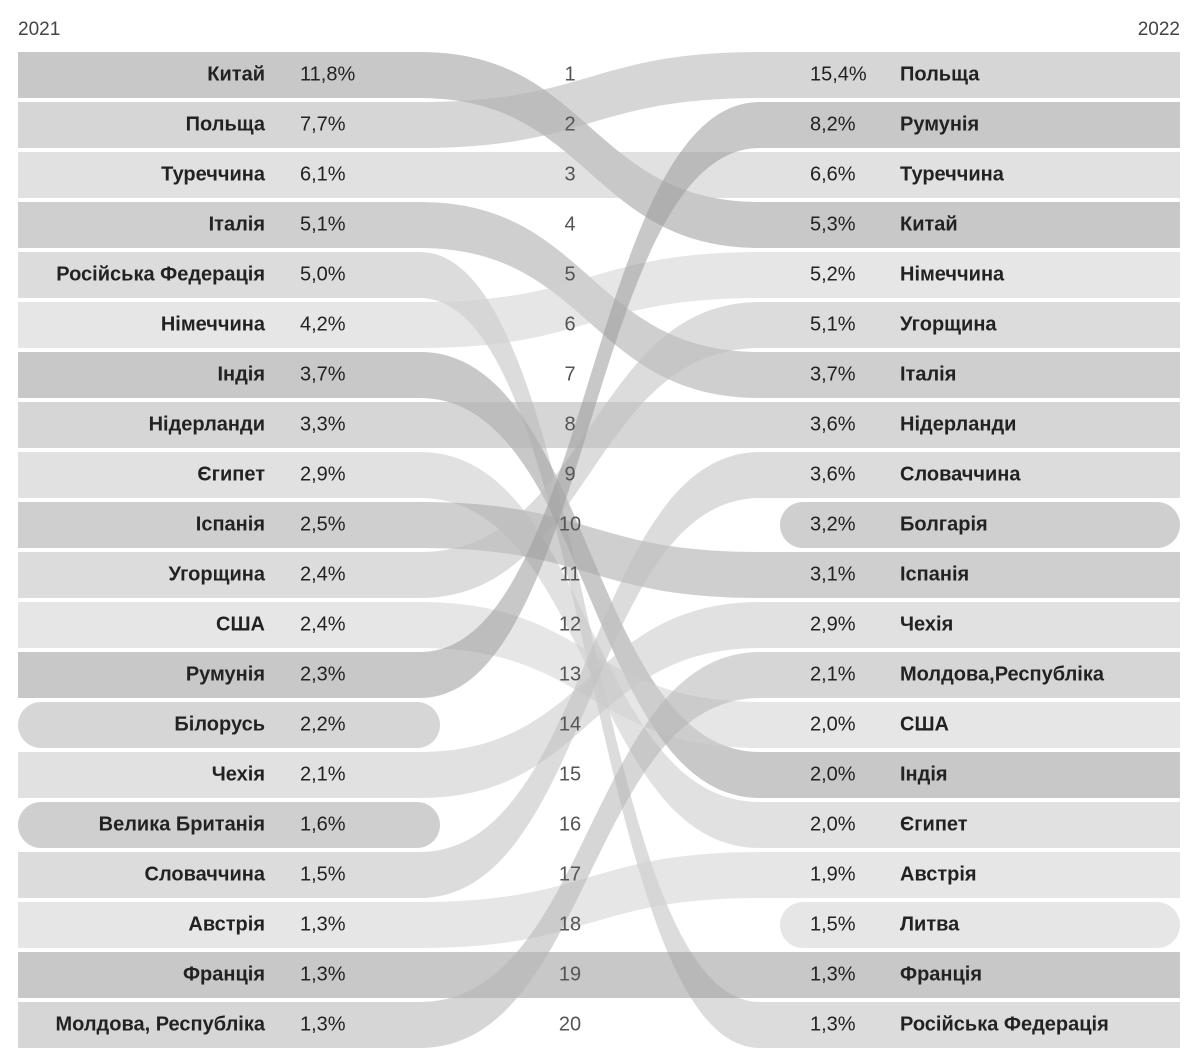  What do you see at coordinates (323, 524) in the screenshot?
I see `left-value: 2,5%` at bounding box center [323, 524].